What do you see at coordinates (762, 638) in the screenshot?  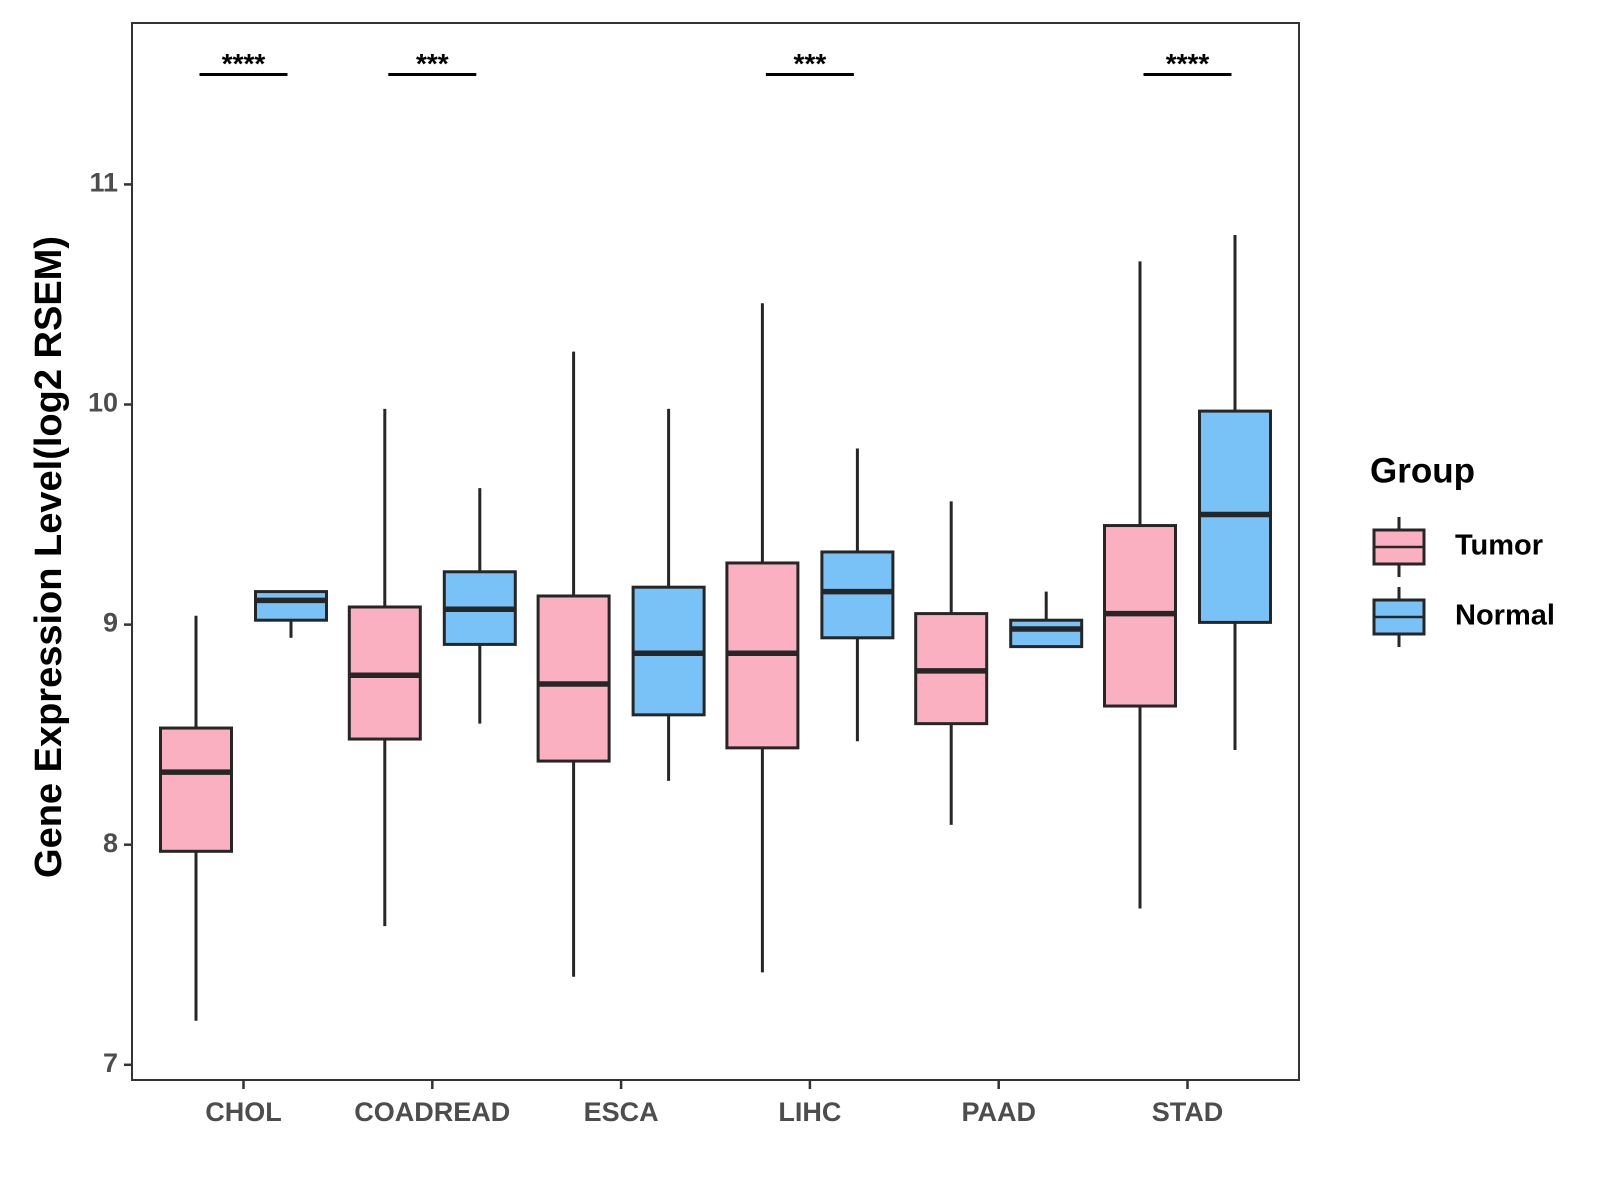 I see `tumor-box-lihc` at bounding box center [762, 638].